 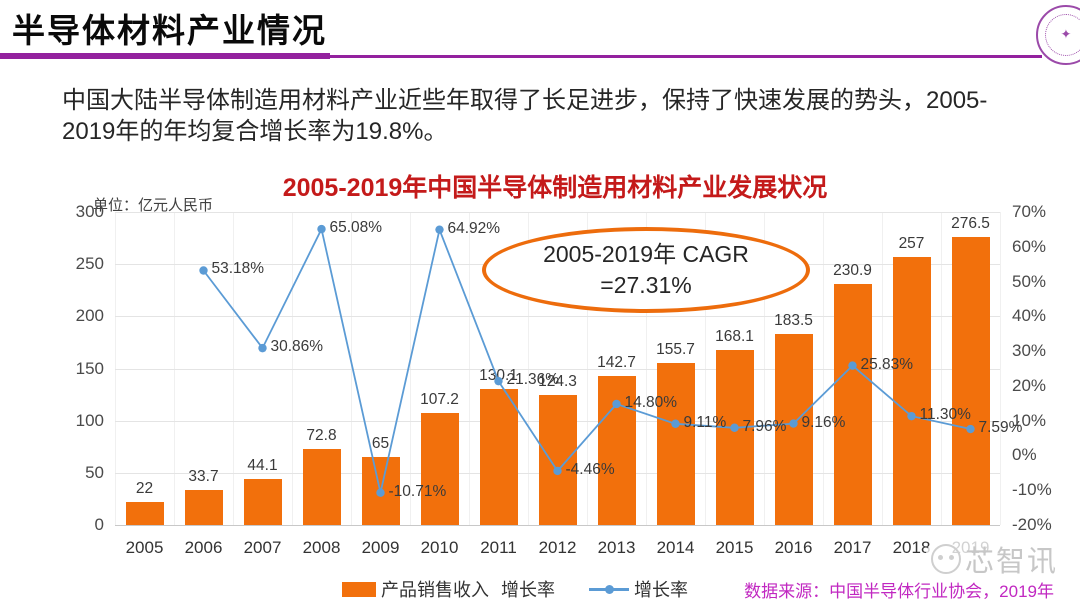 I want to click on left-axis-tick: 150, so click(x=89, y=368).